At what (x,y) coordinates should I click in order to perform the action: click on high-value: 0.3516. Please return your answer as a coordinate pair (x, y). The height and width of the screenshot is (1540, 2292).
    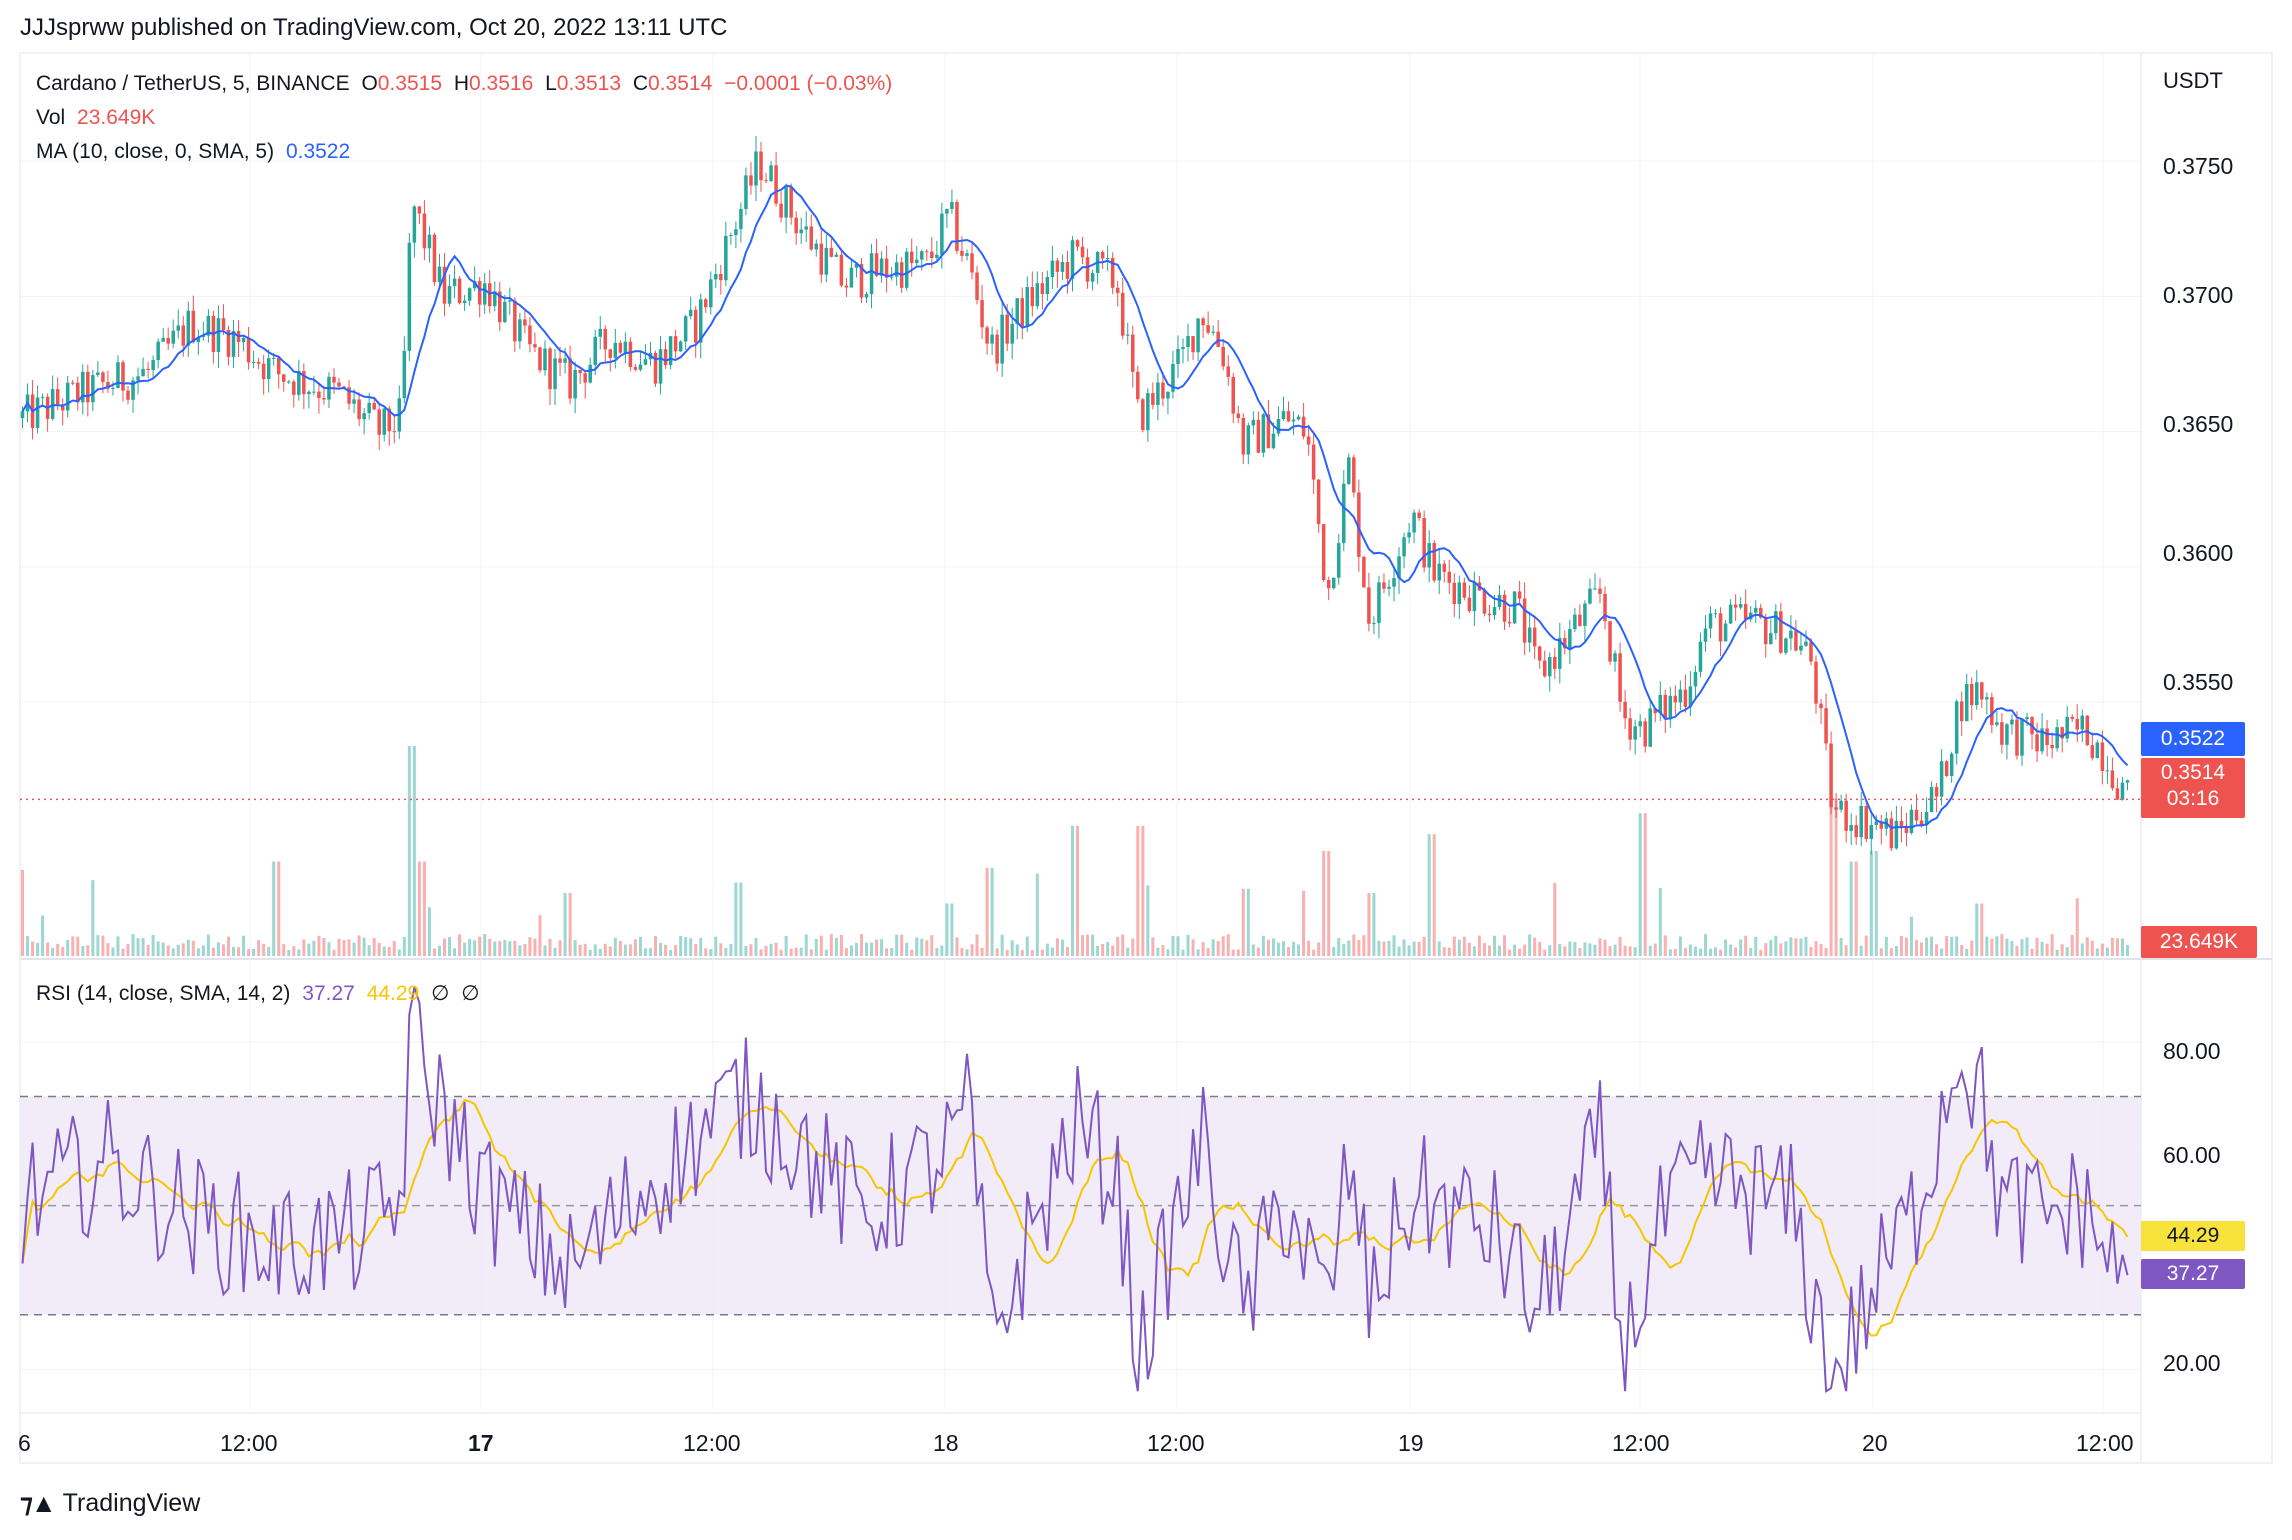
    Looking at the image, I should click on (501, 83).